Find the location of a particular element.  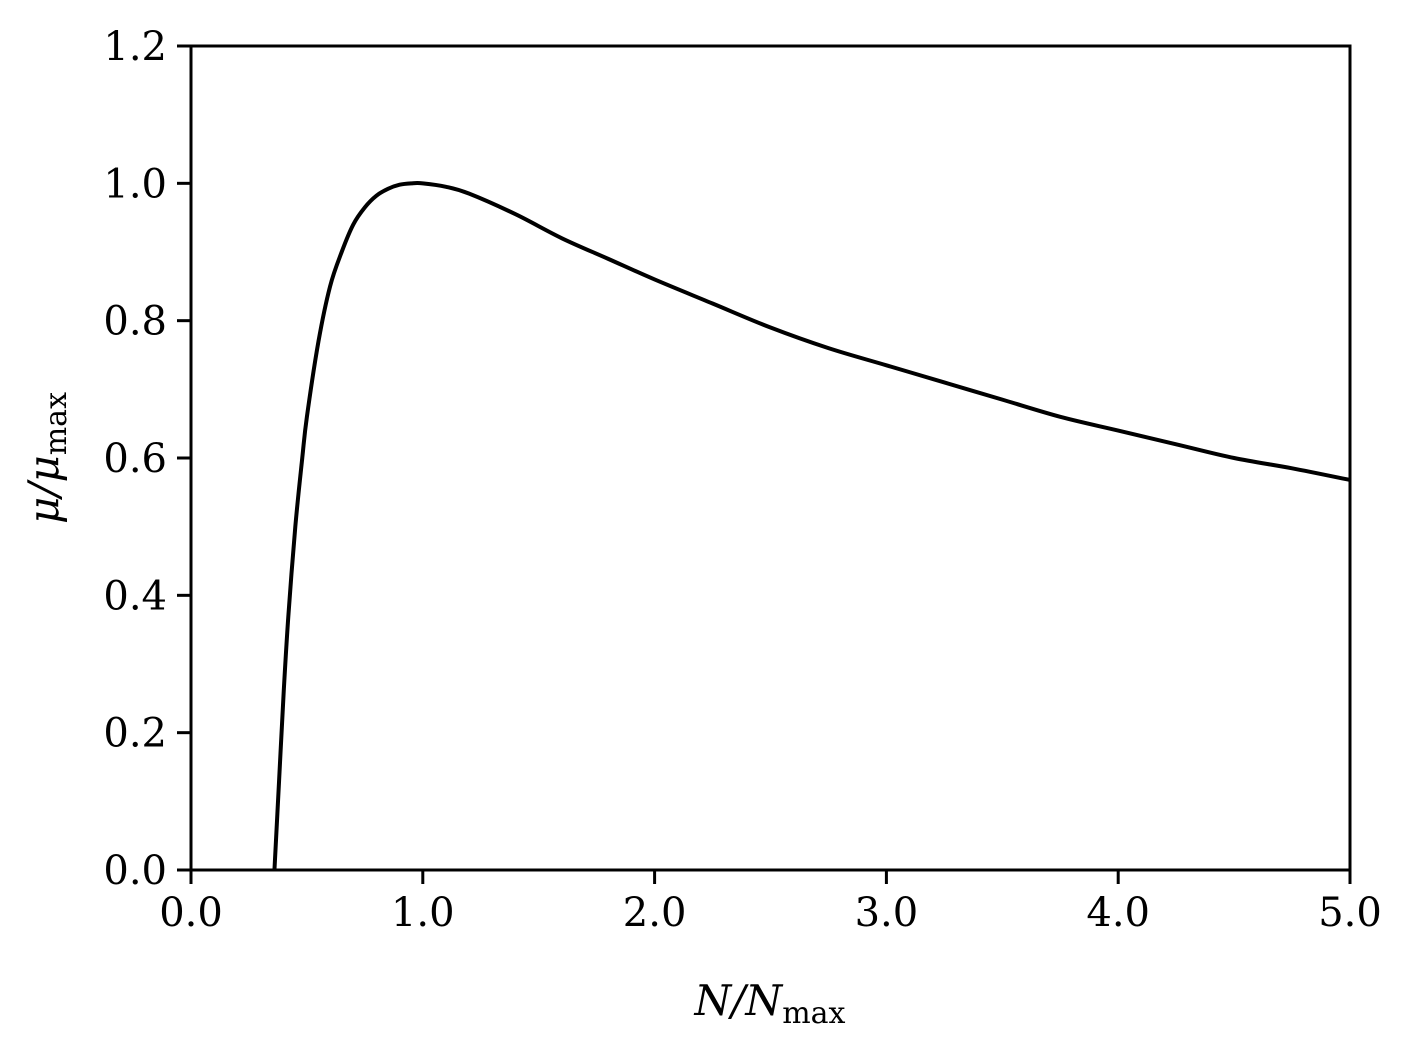

y-axis-label: μ/μmax is located at coordinates (46, 458).